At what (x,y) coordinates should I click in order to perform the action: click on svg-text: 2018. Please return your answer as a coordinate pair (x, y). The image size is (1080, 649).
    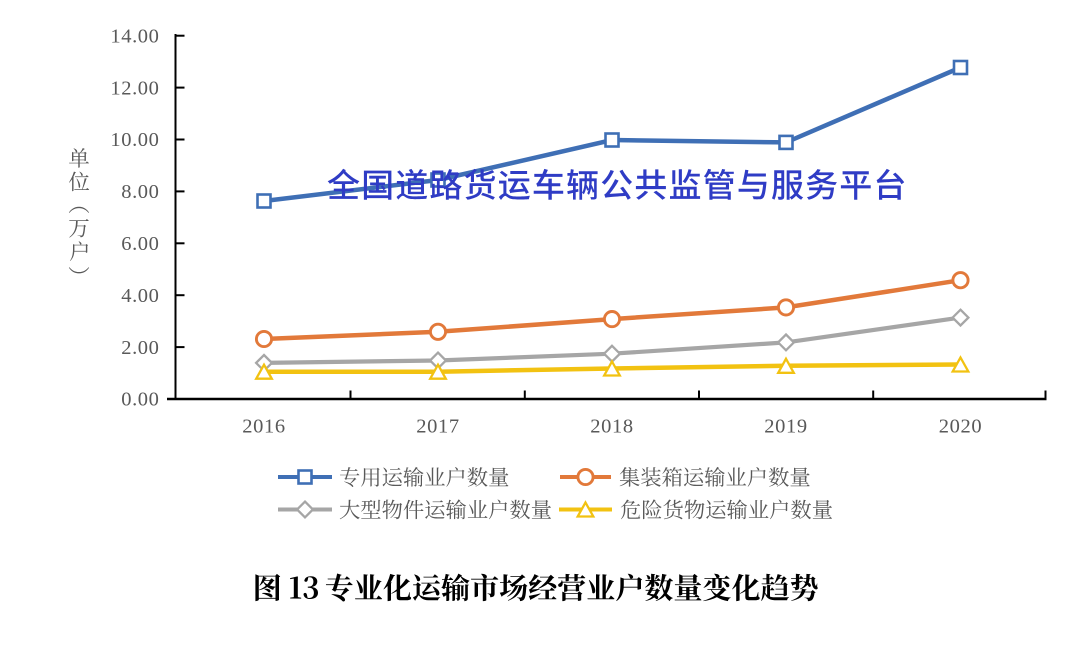
    Looking at the image, I should click on (611, 427).